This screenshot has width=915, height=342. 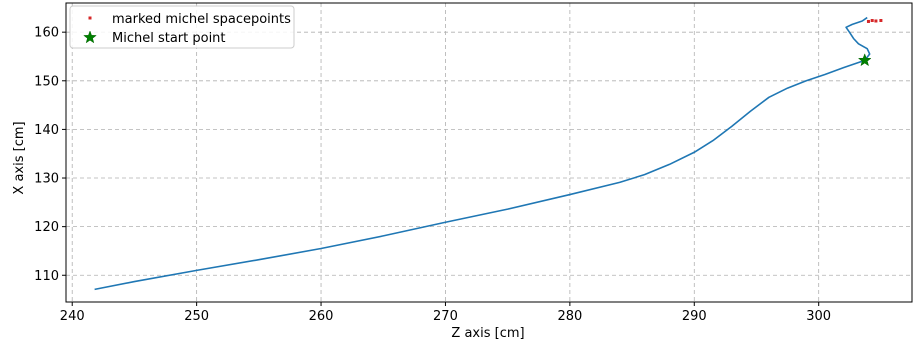 I want to click on legend-label-start-point: Michel start point, so click(x=169, y=38).